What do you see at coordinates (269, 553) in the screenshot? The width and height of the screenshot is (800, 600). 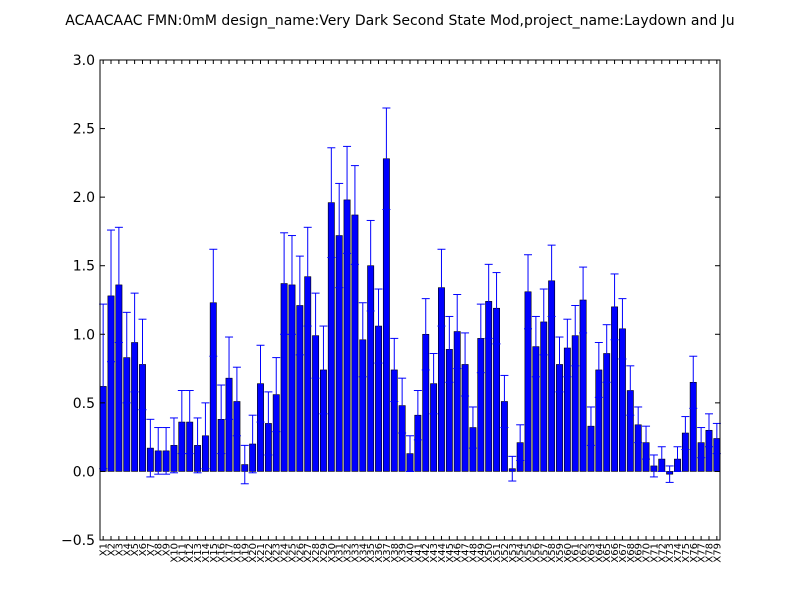 I see `x-tick-label: X22` at bounding box center [269, 553].